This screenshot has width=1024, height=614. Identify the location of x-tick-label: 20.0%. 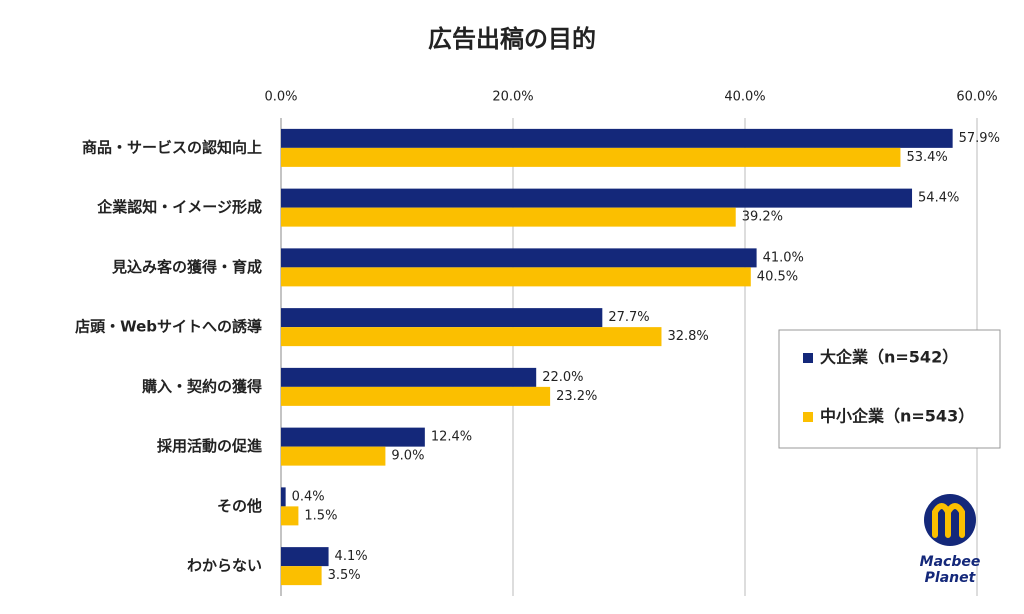
(512, 97).